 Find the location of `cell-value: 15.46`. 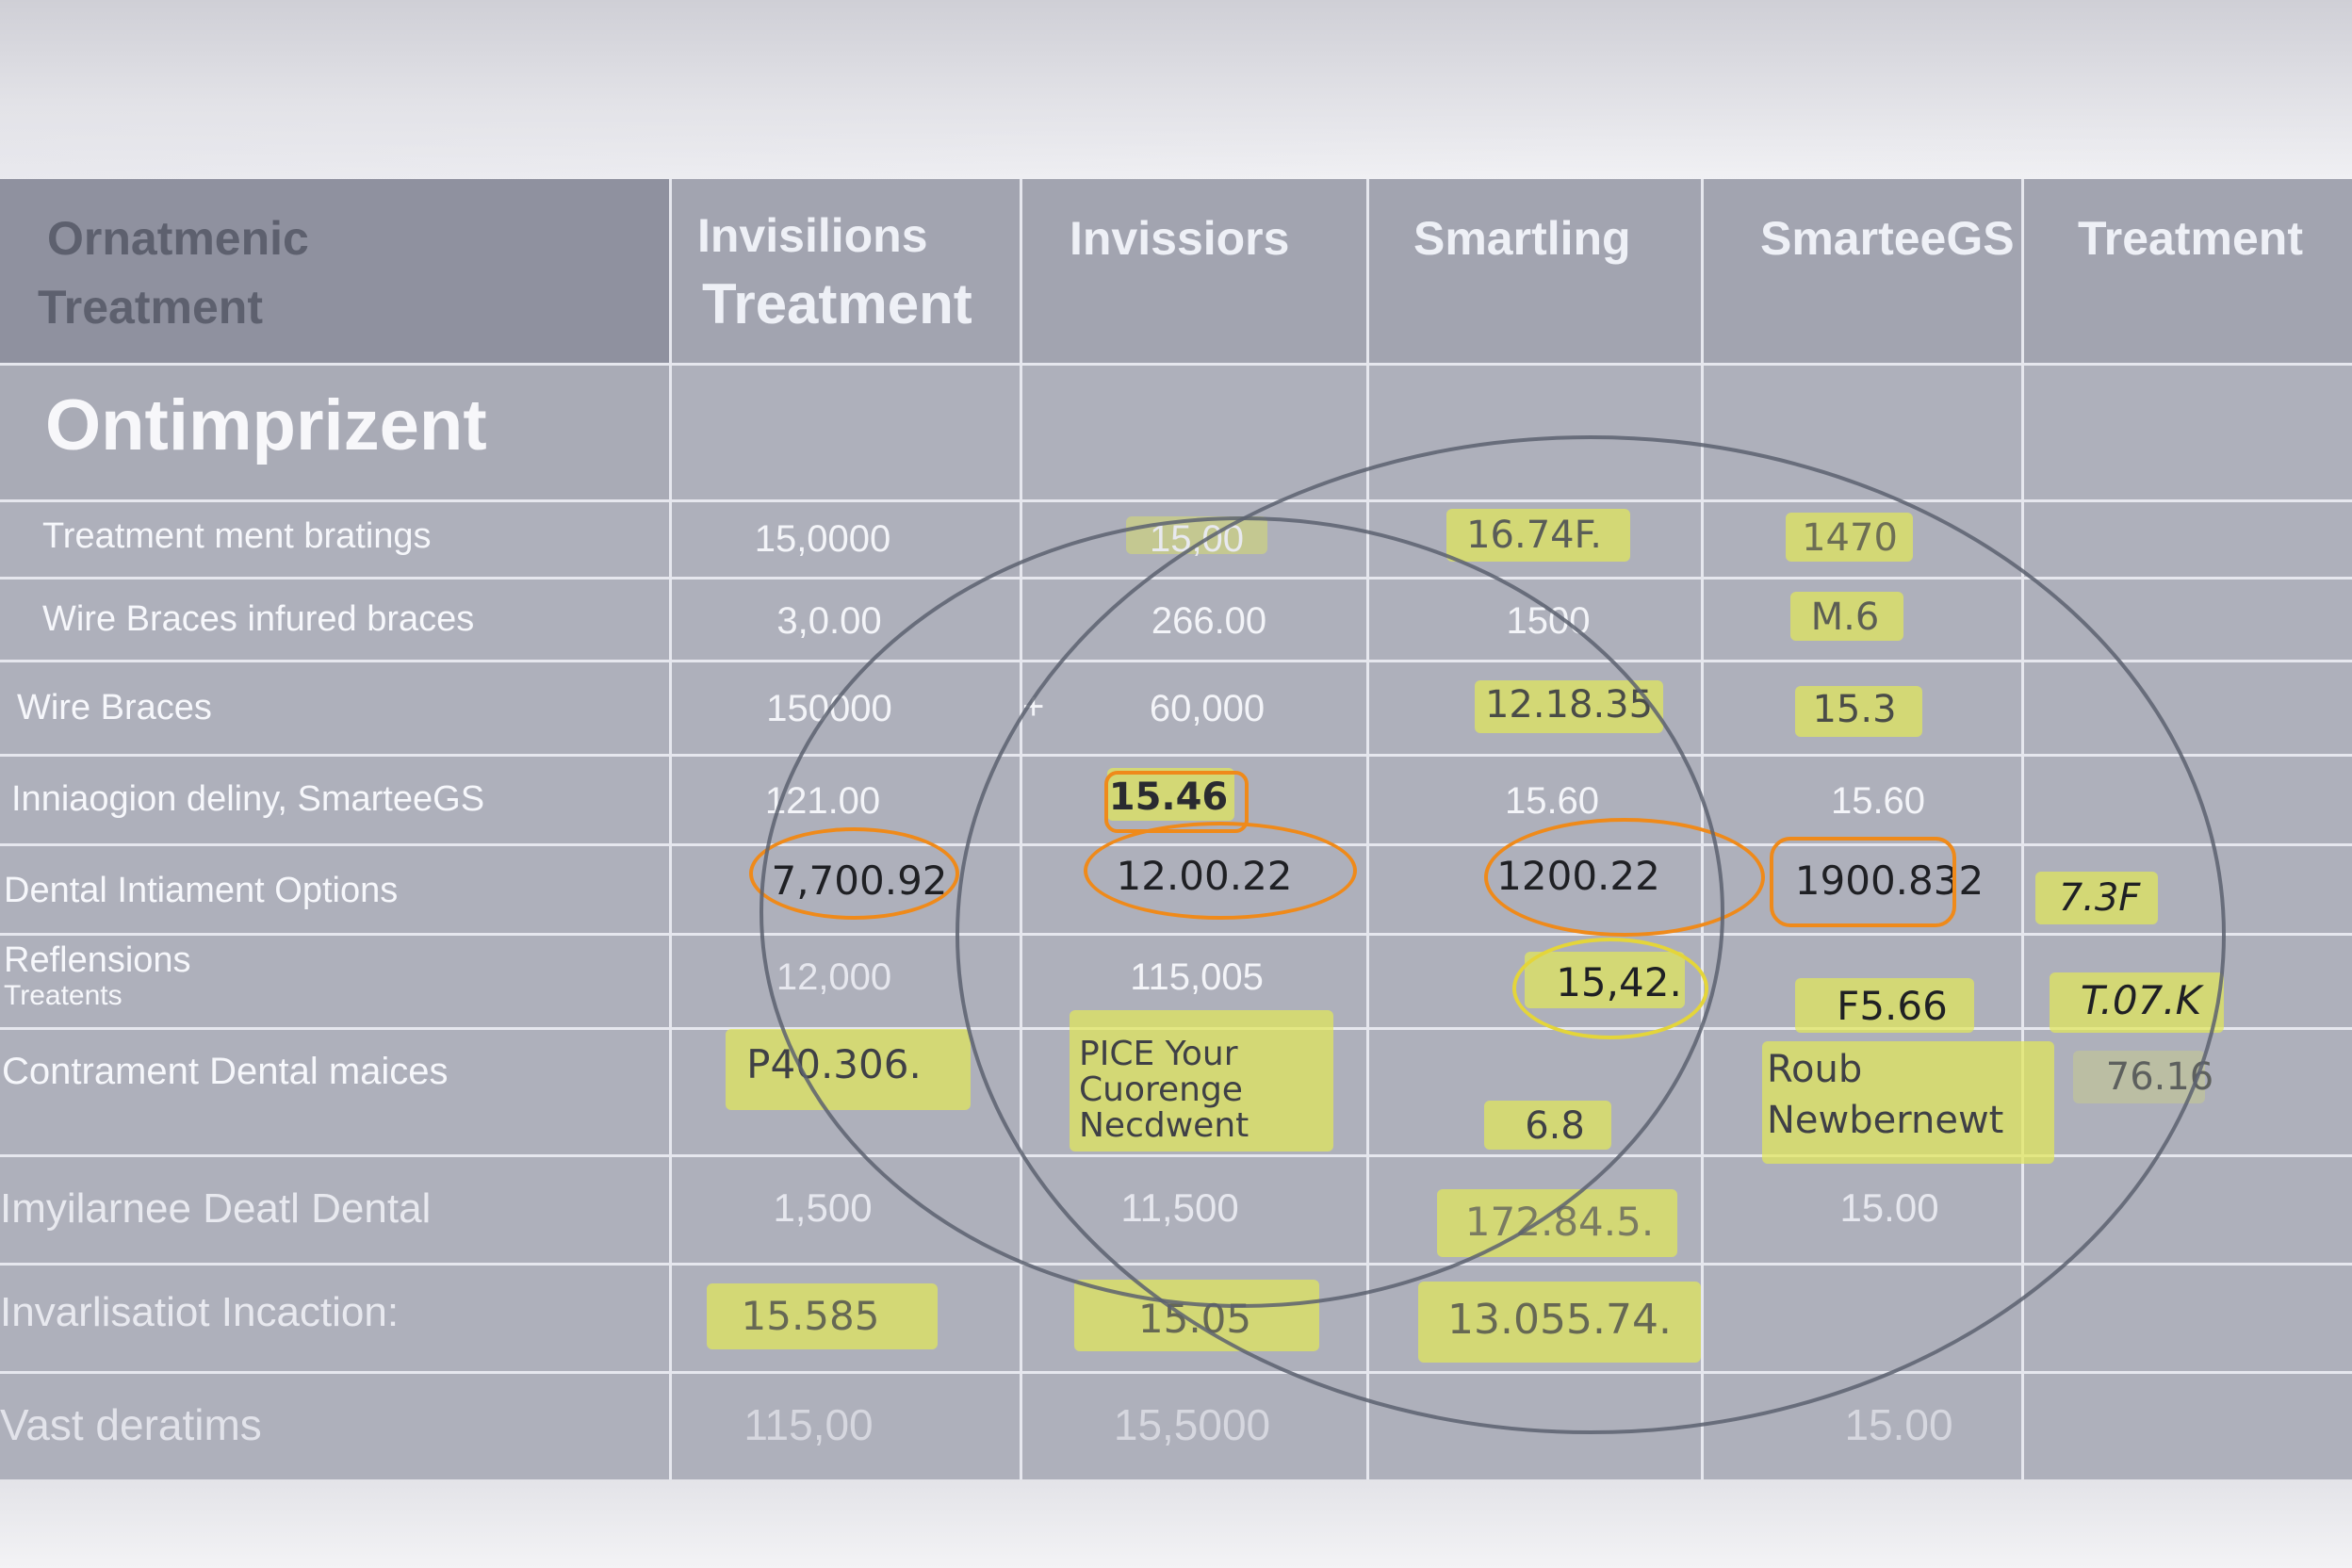

cell-value: 15.46 is located at coordinates (1168, 797).